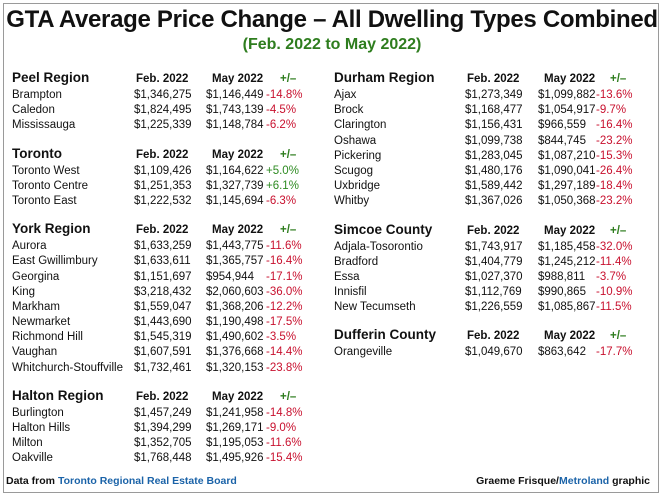 The image size is (664, 498). What do you see at coordinates (37, 153) in the screenshot?
I see `region-name: Toronto` at bounding box center [37, 153].